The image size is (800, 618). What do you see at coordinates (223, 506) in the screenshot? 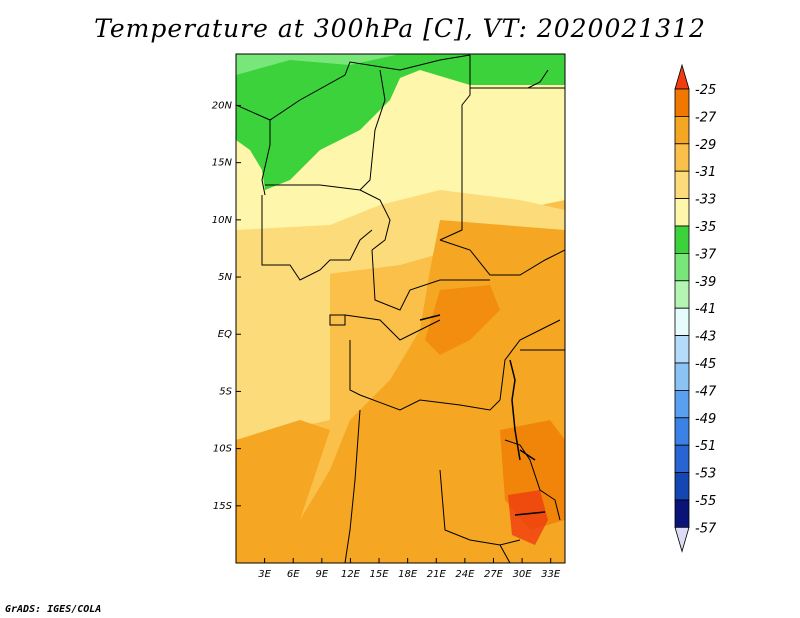
I see `lat-tick-label: 15S` at bounding box center [223, 506].